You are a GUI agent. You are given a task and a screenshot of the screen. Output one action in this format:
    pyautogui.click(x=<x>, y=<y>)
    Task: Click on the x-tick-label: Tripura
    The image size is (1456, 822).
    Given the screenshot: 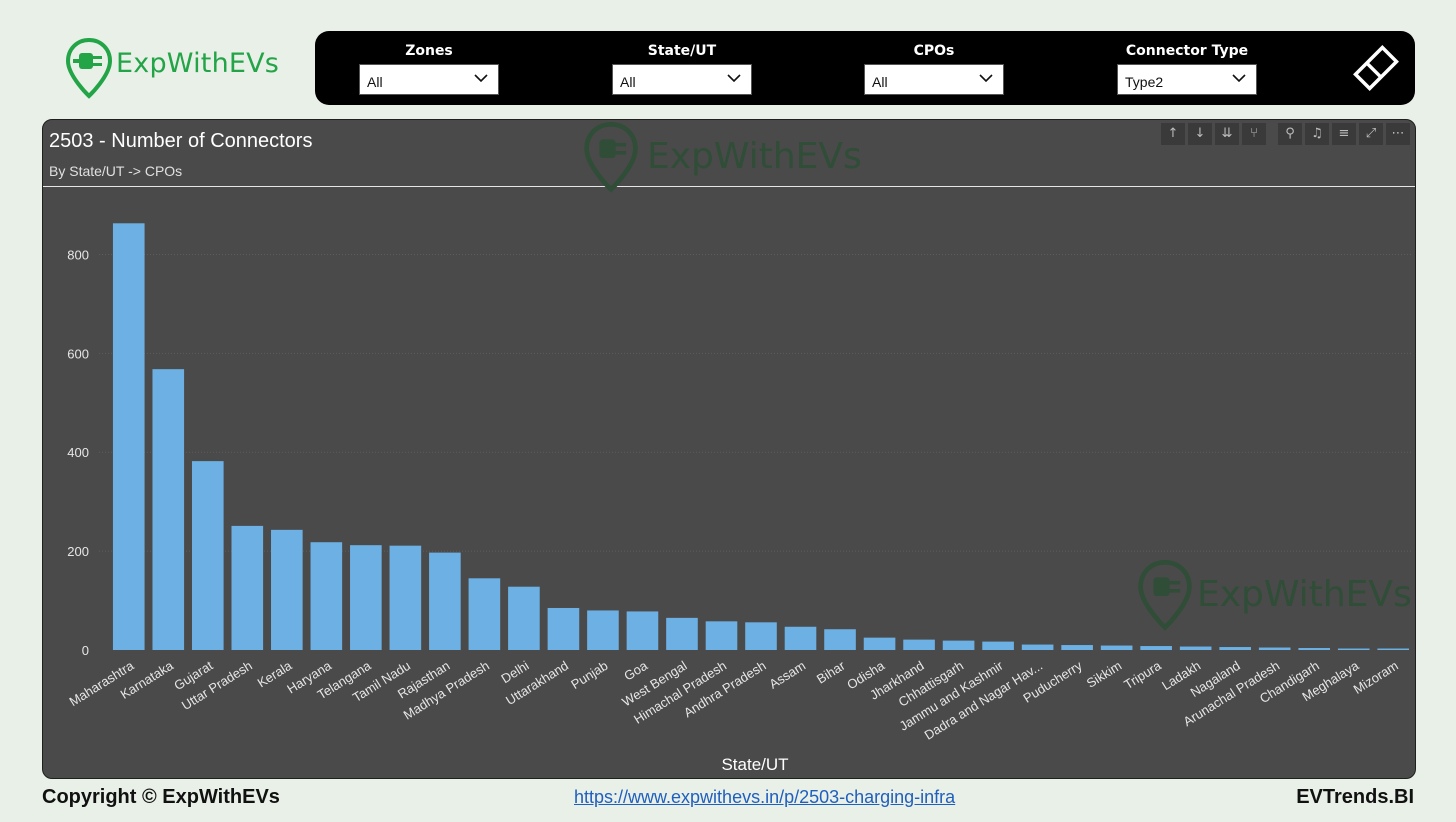 What is the action you would take?
    pyautogui.click(x=1142, y=674)
    